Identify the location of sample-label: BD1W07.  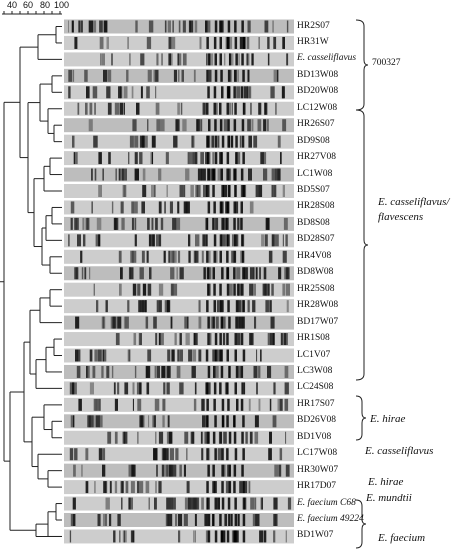
(315, 535).